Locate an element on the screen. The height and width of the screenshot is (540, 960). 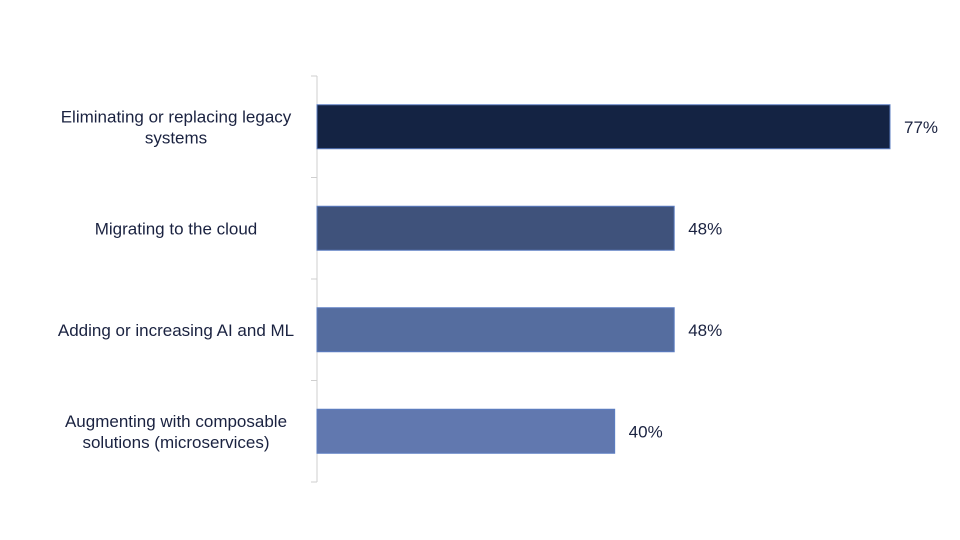
category-label: Eliminating or replacing legacy systems is located at coordinates (176, 127).